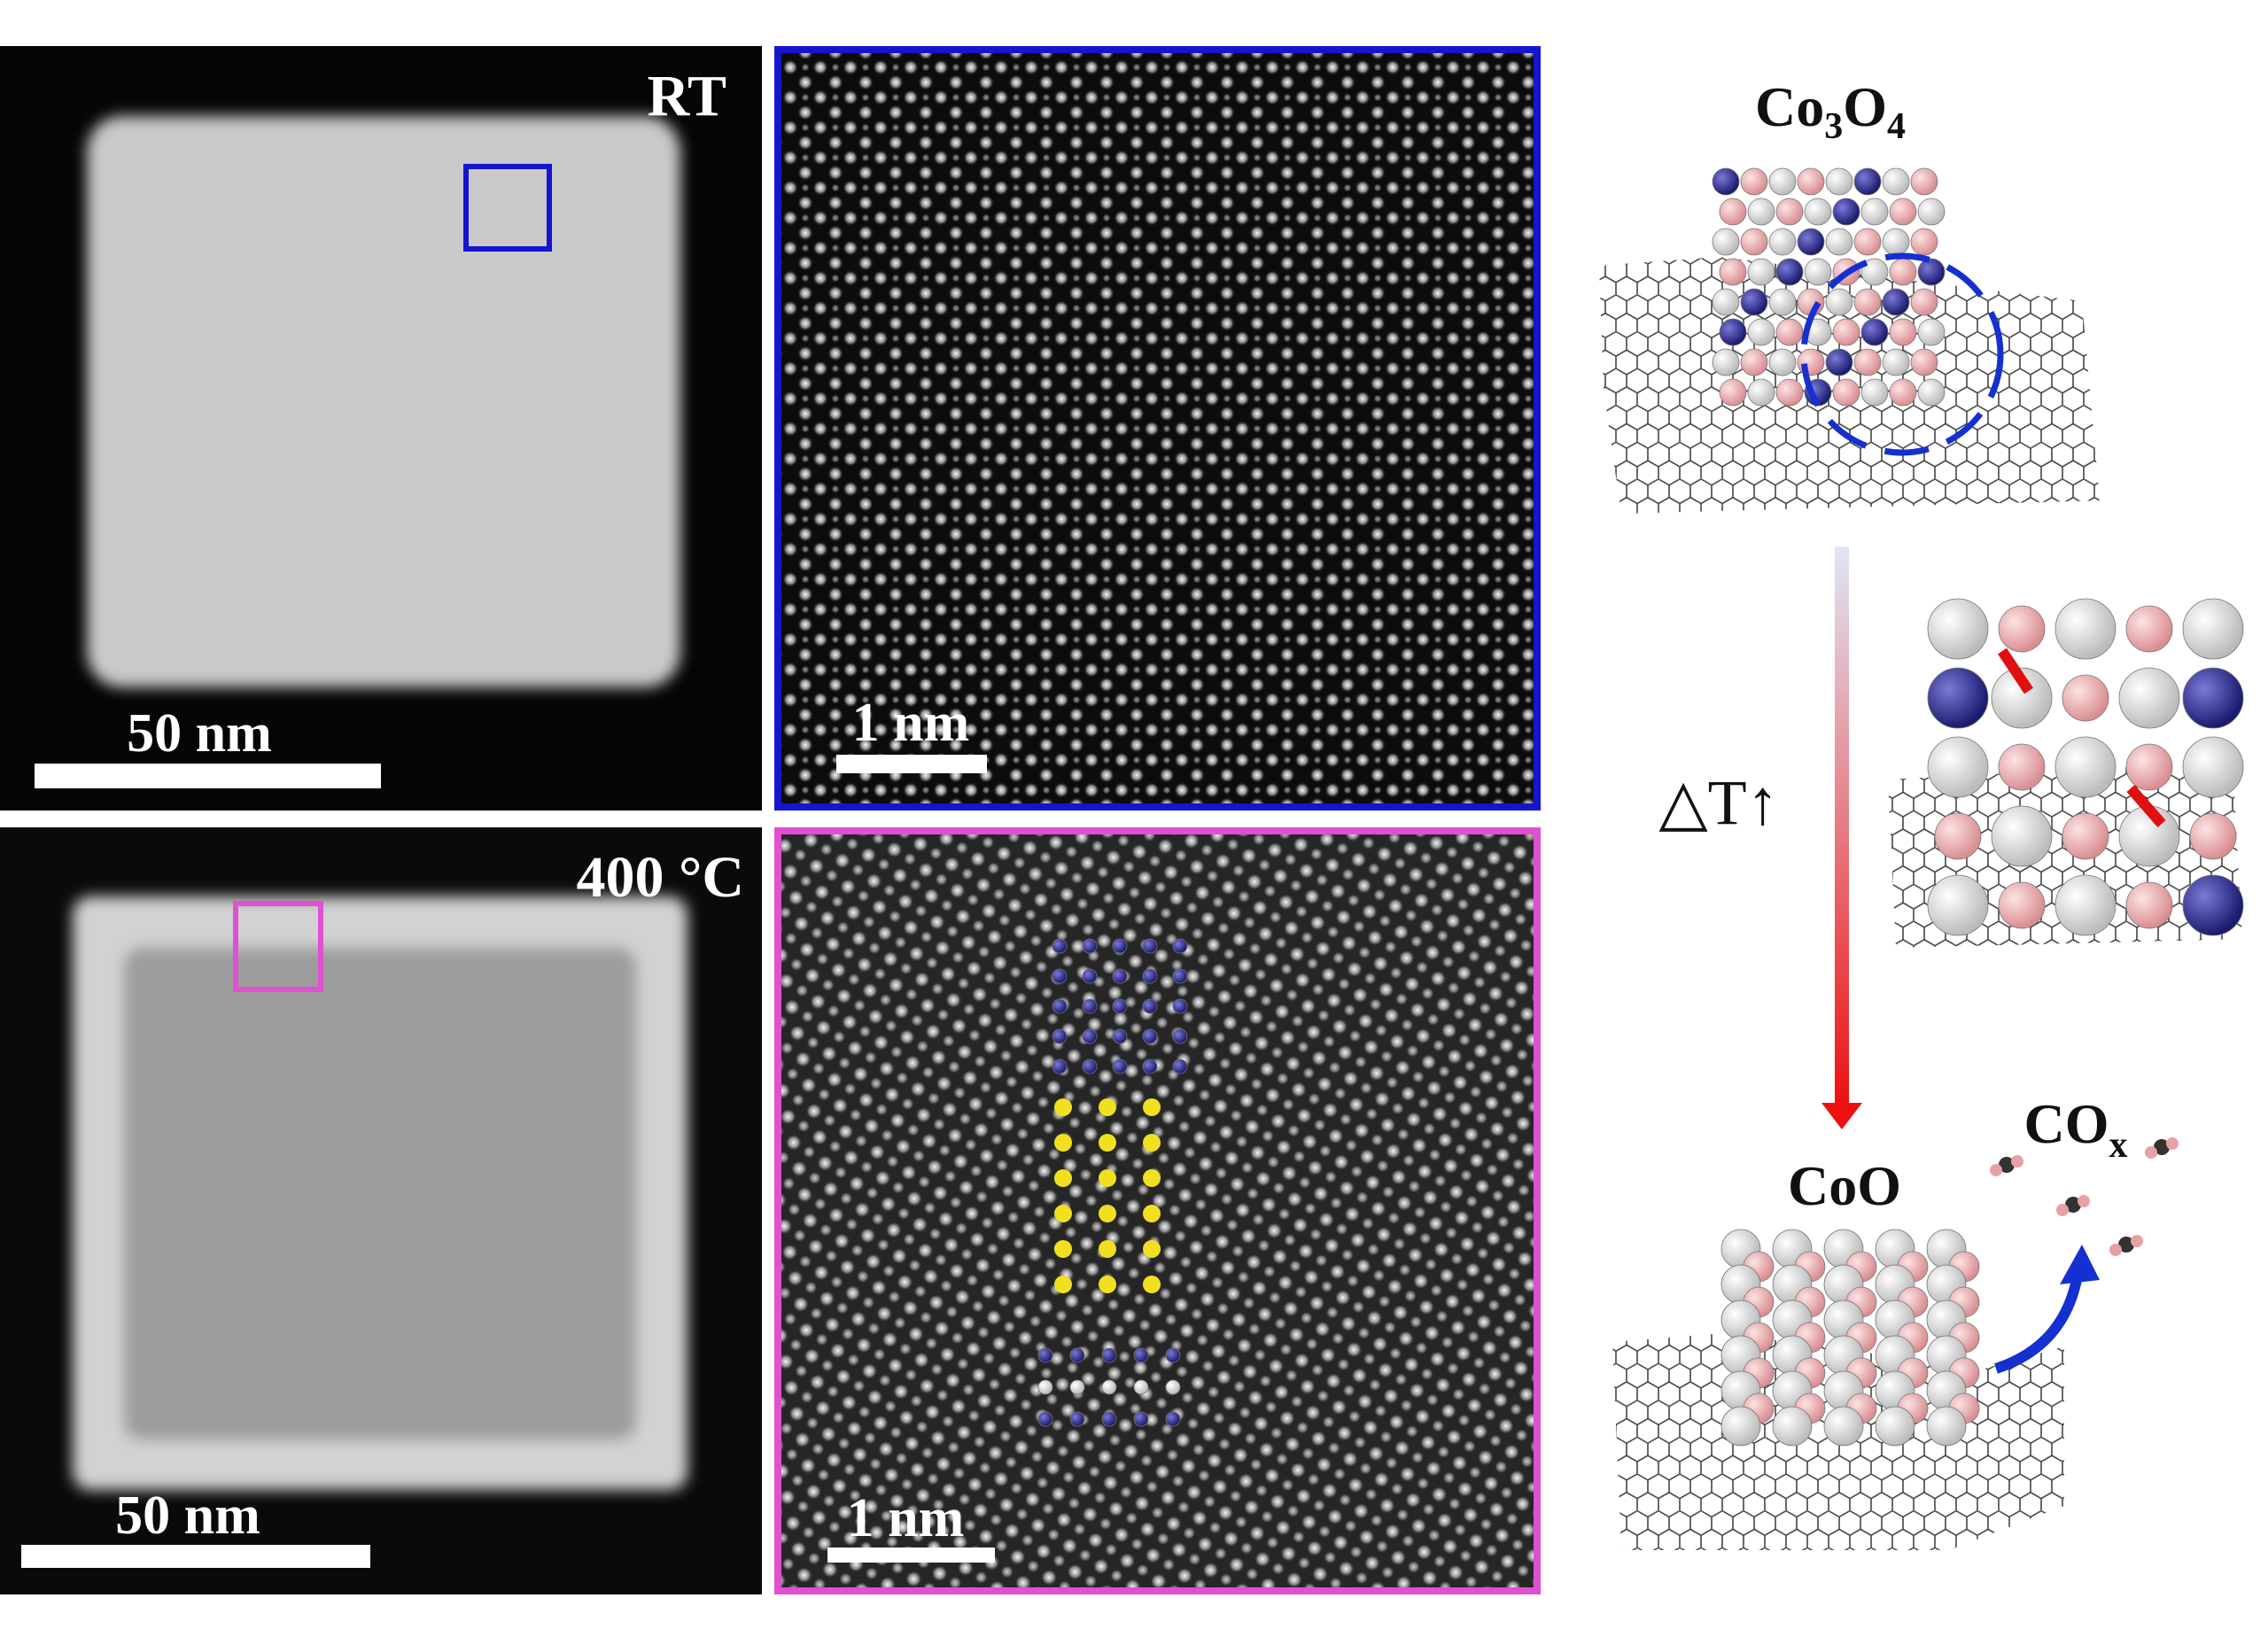 This screenshot has width=2268, height=1629. What do you see at coordinates (1844, 1185) in the screenshot?
I see `phase-label: CoO` at bounding box center [1844, 1185].